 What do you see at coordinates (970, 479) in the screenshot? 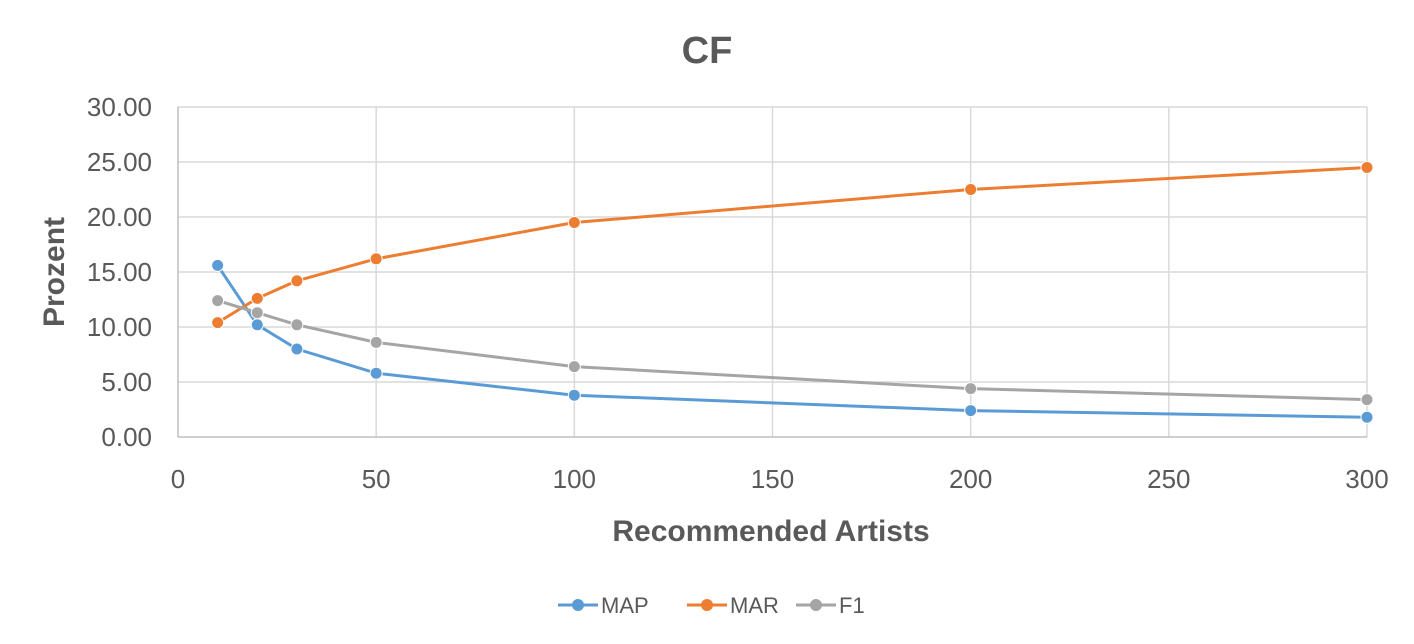
I see `x-tick-label: 200` at bounding box center [970, 479].